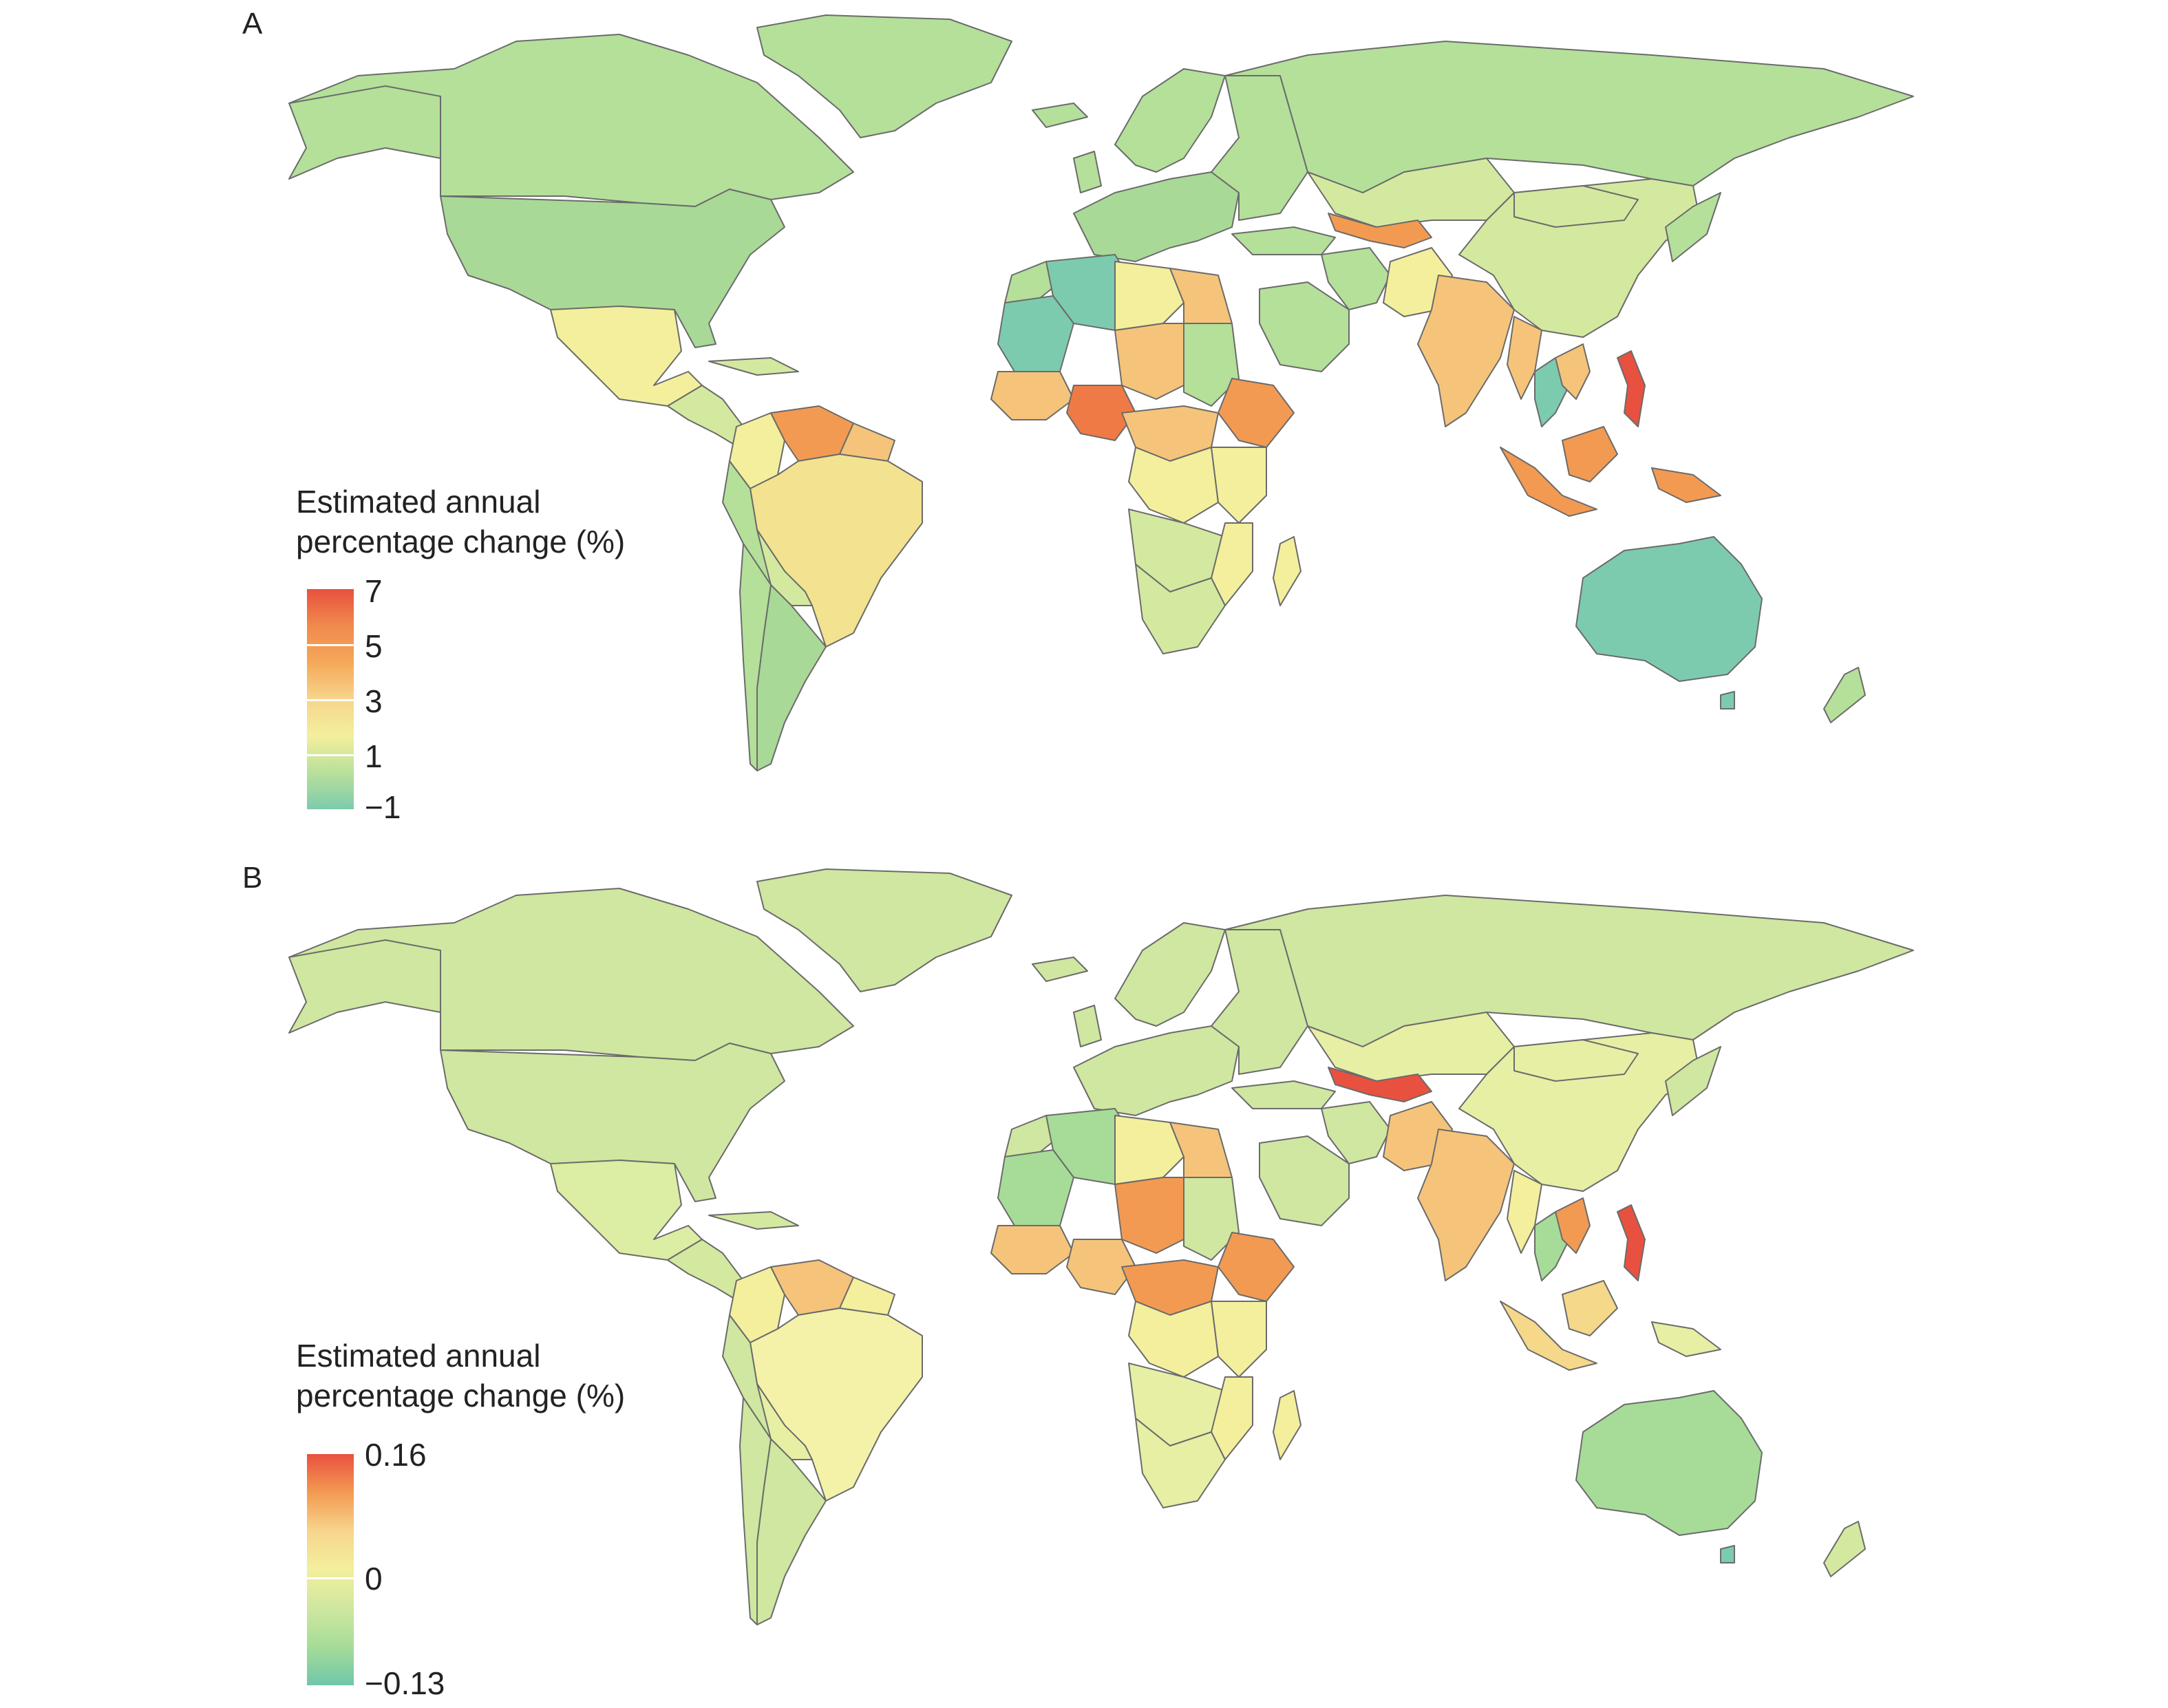 This screenshot has height=1708, width=2168. Describe the element at coordinates (252, 878) in the screenshot. I see `panel-label: B` at that location.